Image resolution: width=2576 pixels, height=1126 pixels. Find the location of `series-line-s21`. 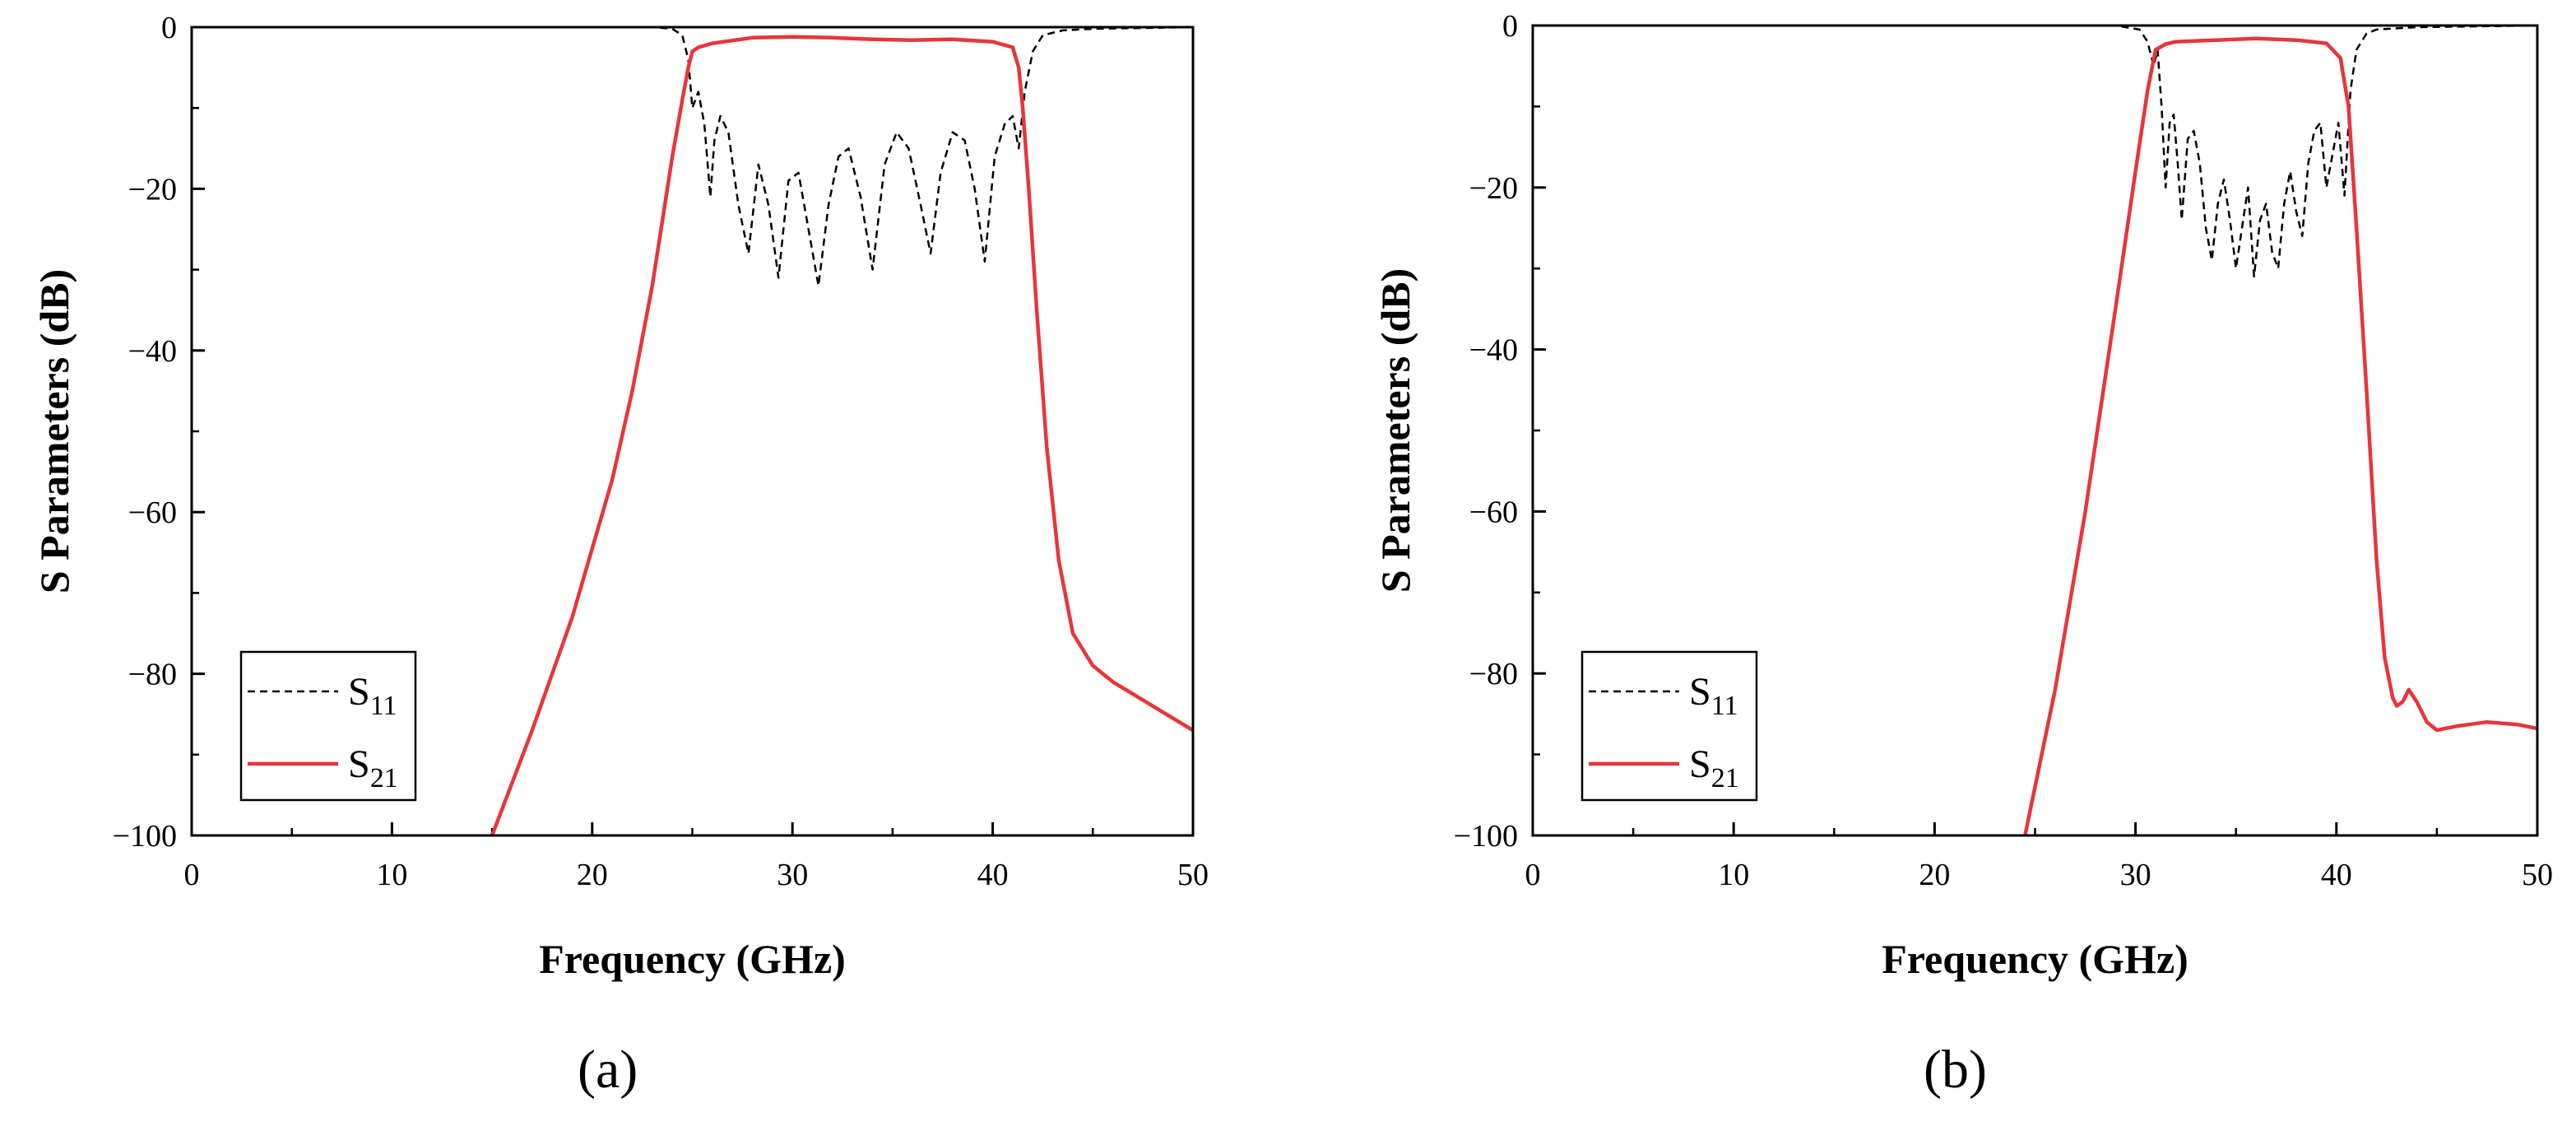

series-line-s21 is located at coordinates (2280, 435).